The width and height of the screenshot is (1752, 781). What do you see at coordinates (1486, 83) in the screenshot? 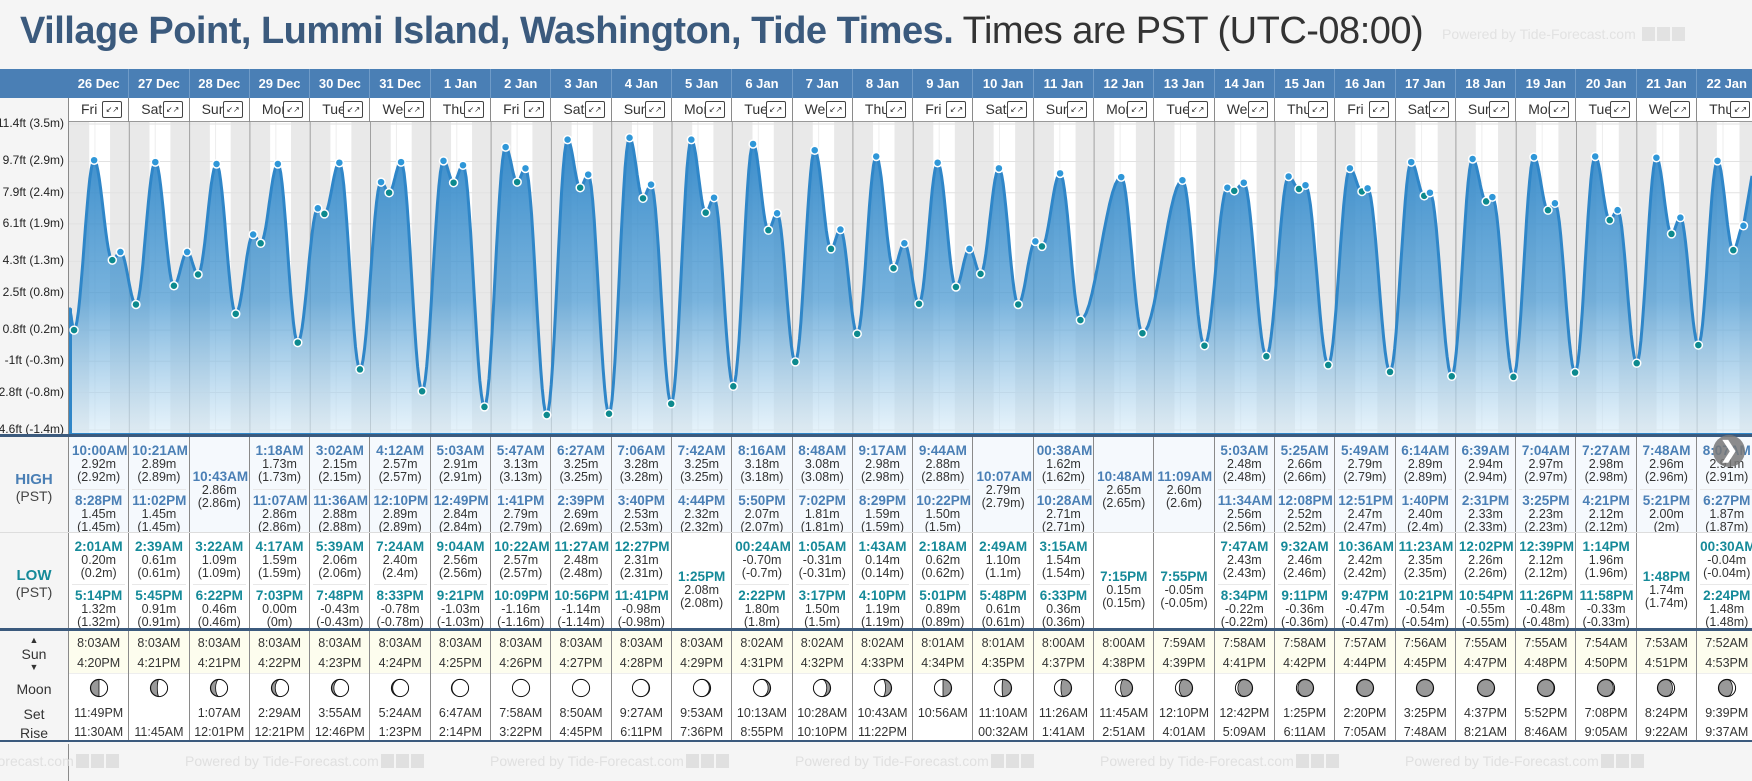
I see `date-header: 18 Jan` at bounding box center [1486, 83].